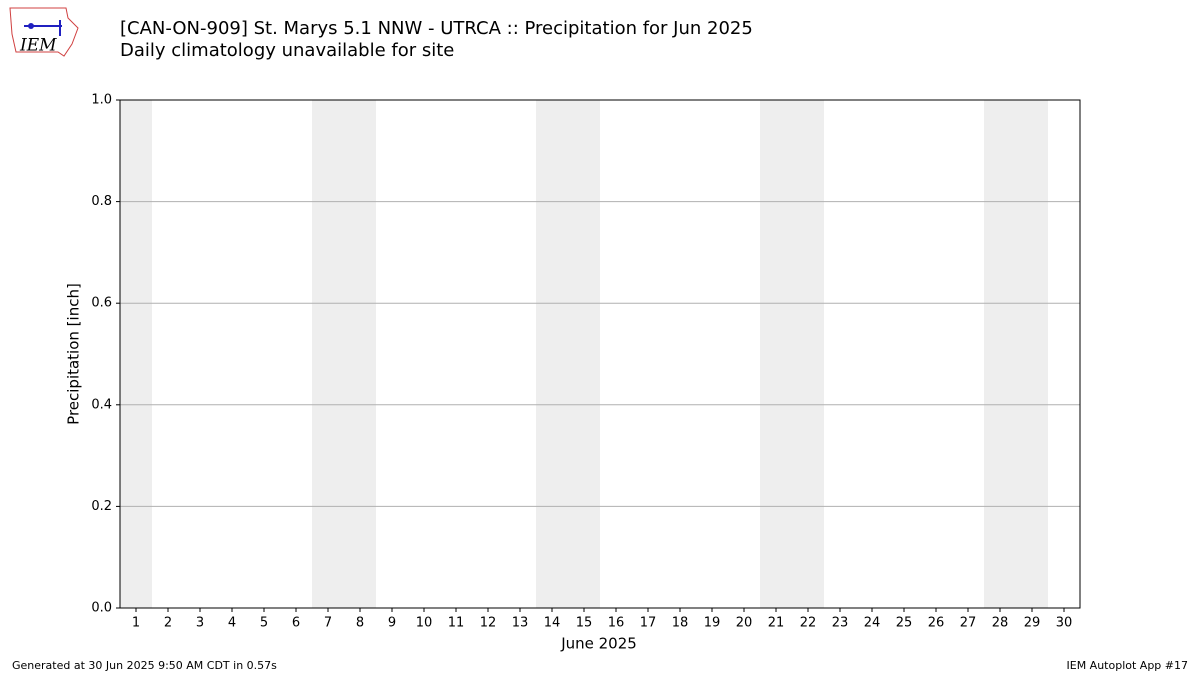  Describe the element at coordinates (648, 623) in the screenshot. I see `x-tick-label: 17` at that location.